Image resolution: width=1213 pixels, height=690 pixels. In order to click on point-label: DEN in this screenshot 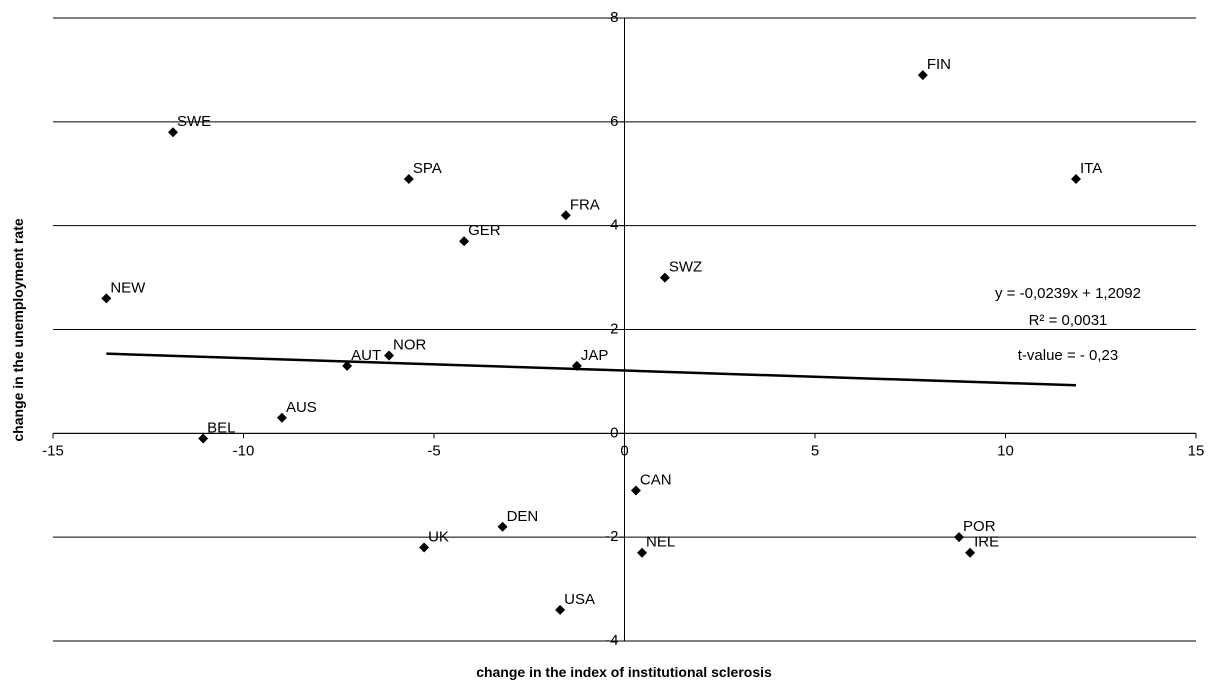, I will do `click(523, 516)`.